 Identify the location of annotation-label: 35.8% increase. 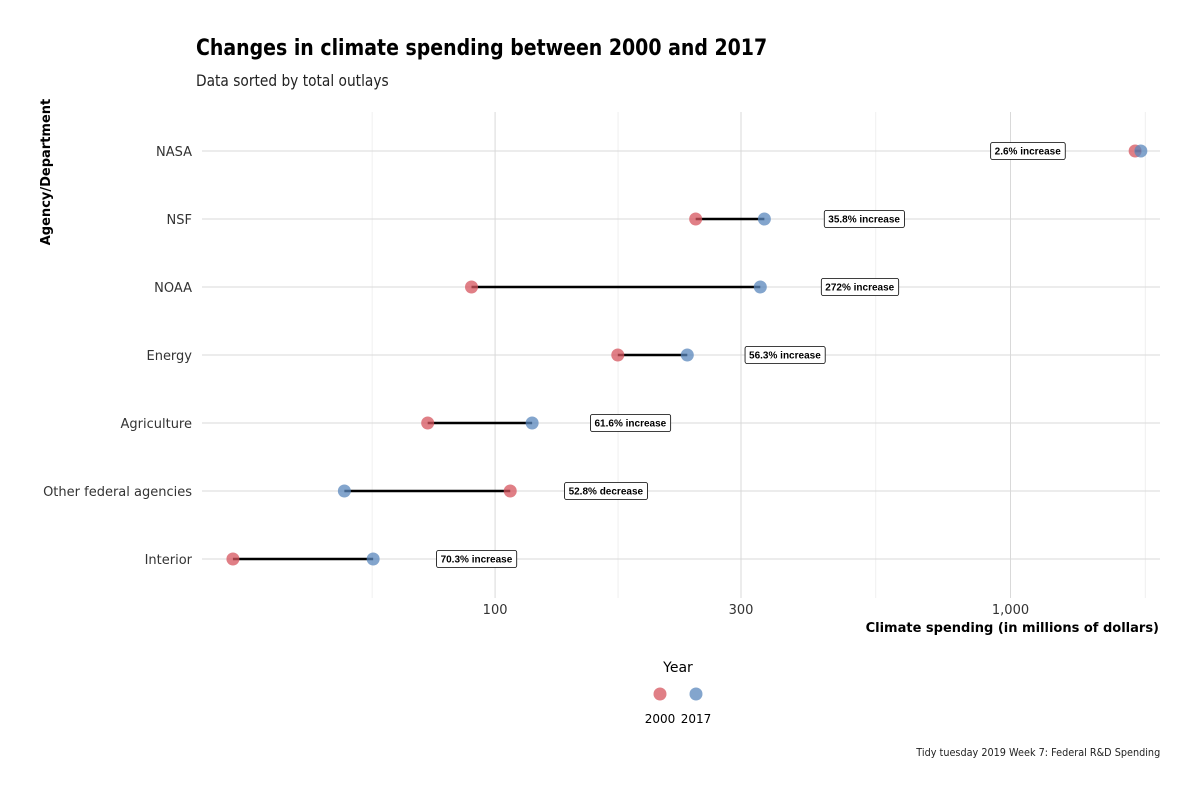
(864, 219).